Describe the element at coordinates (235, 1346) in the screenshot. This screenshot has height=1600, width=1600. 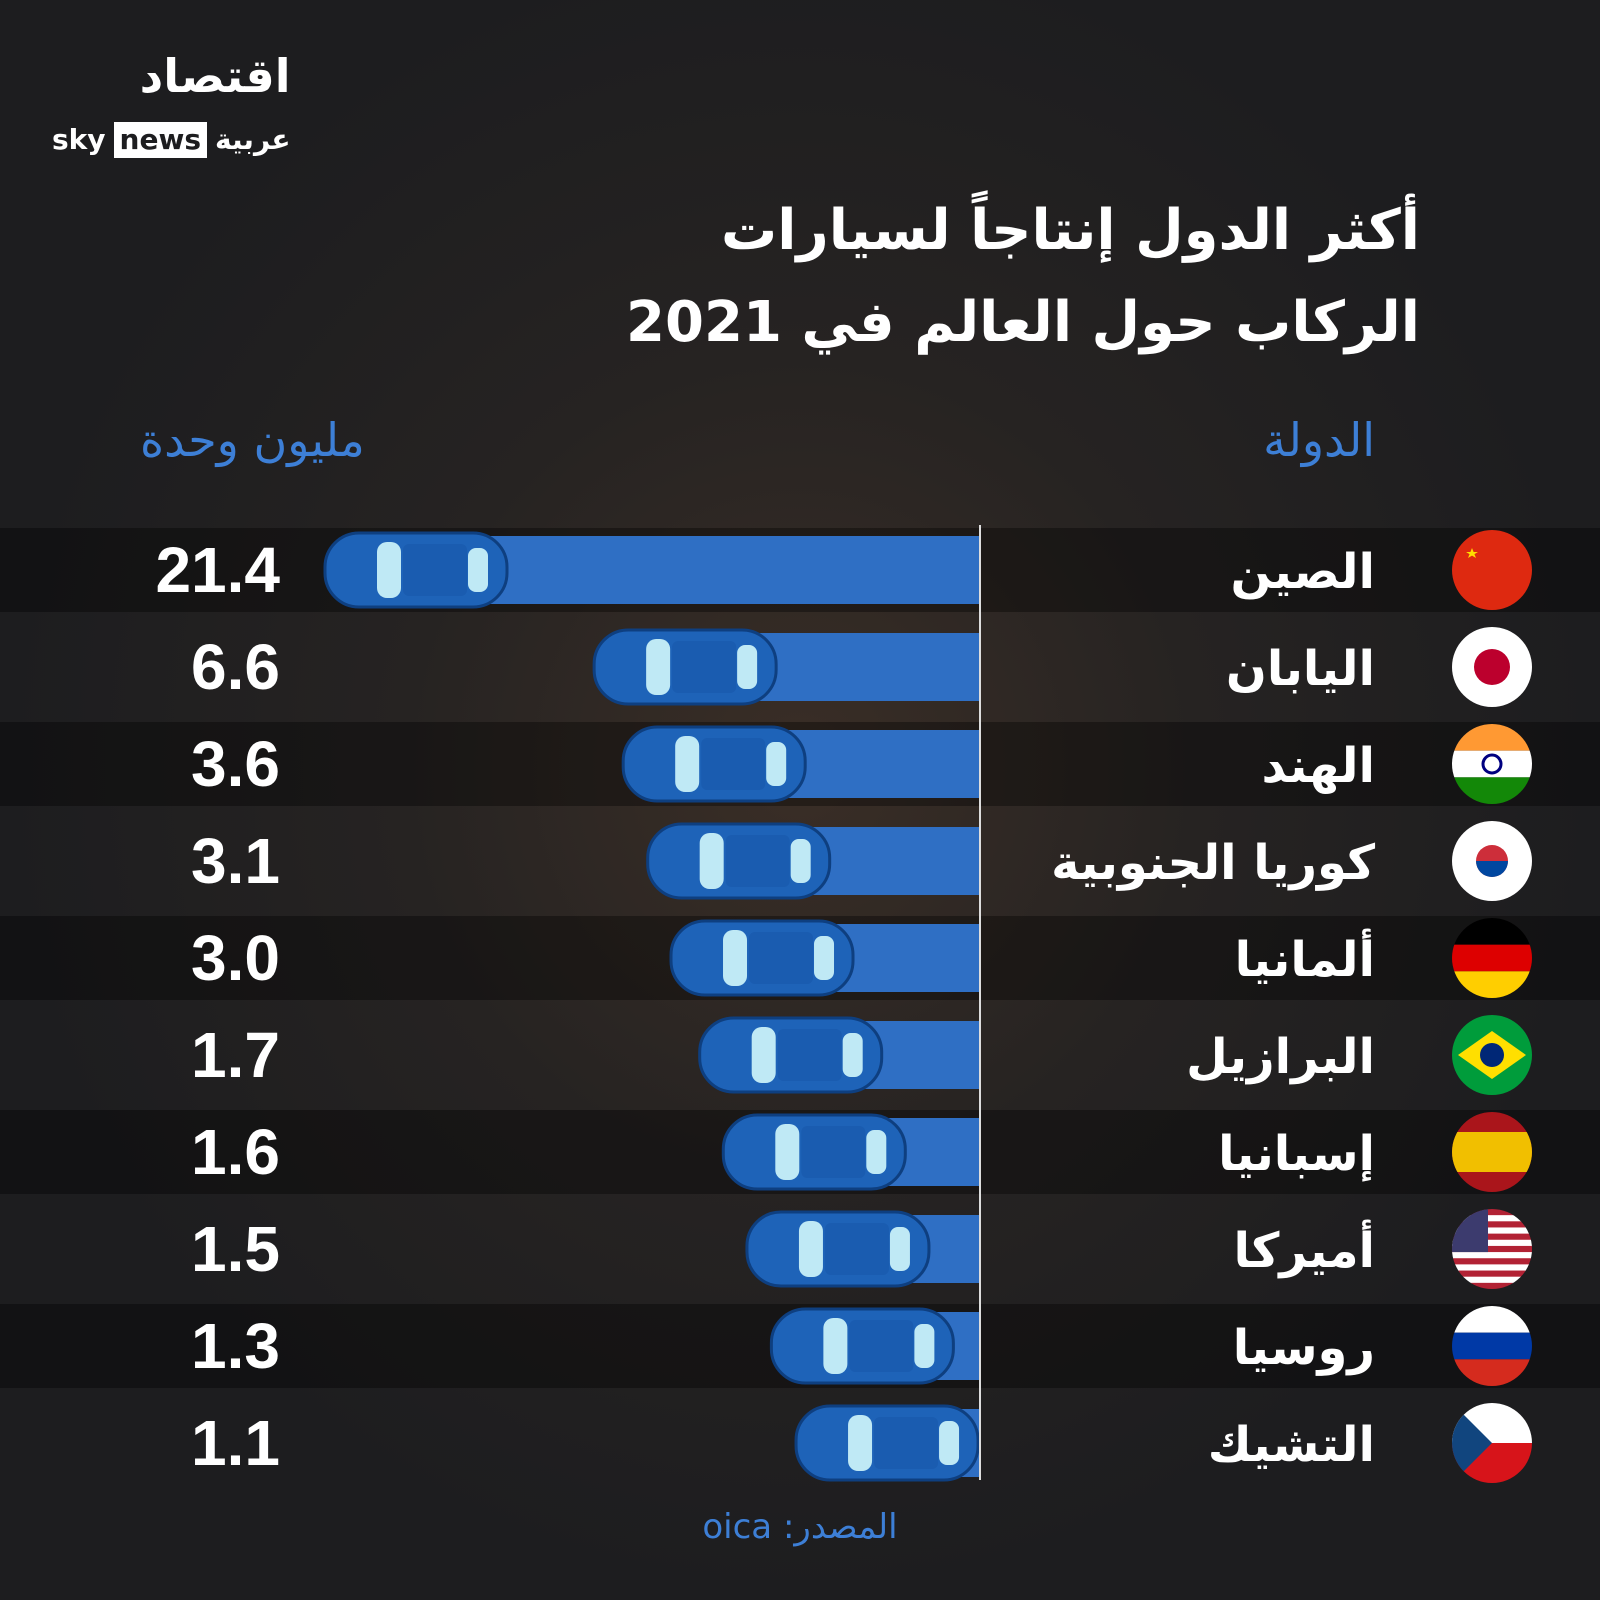
I see `value-label: 1.3` at that location.